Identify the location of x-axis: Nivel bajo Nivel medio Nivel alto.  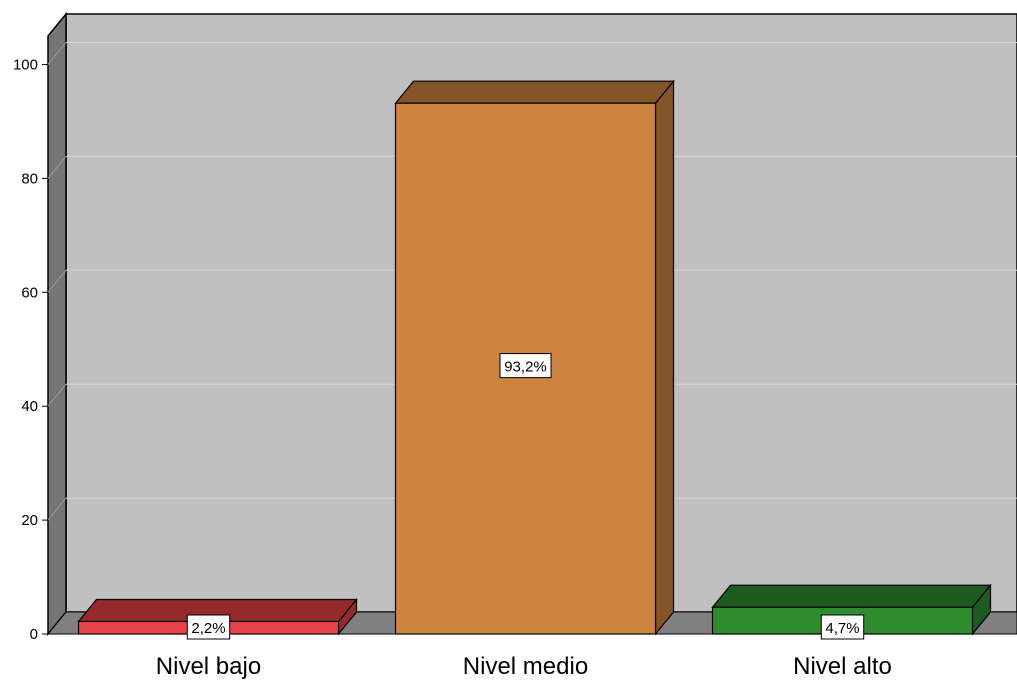
(524, 666).